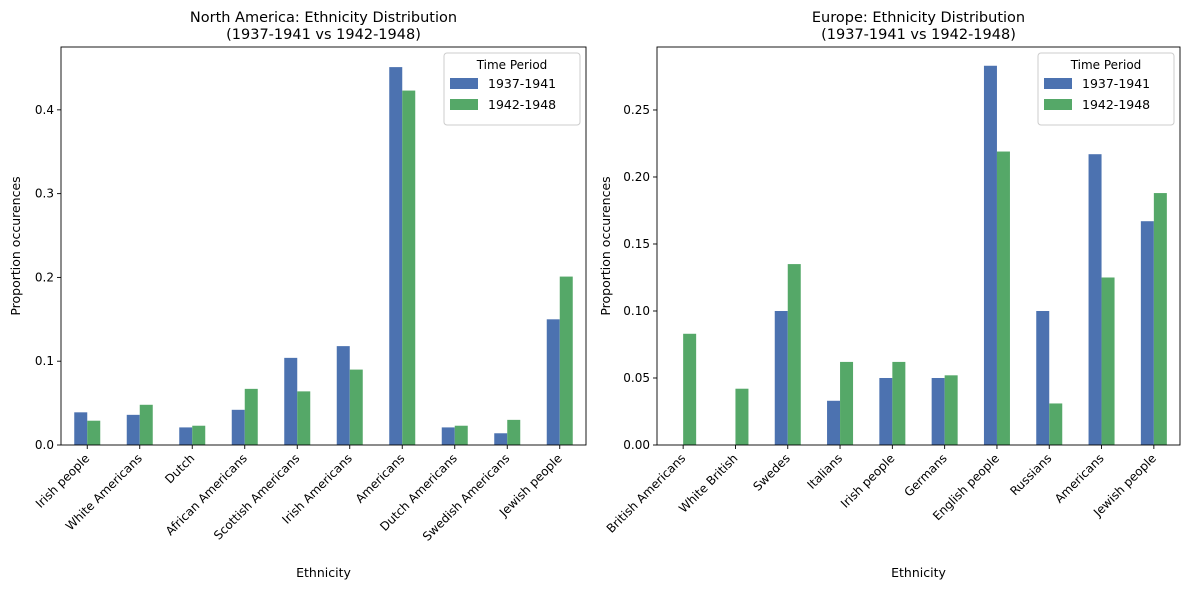 The width and height of the screenshot is (1189, 594). What do you see at coordinates (951, 410) in the screenshot?
I see `bar-1942-1948-germans` at bounding box center [951, 410].